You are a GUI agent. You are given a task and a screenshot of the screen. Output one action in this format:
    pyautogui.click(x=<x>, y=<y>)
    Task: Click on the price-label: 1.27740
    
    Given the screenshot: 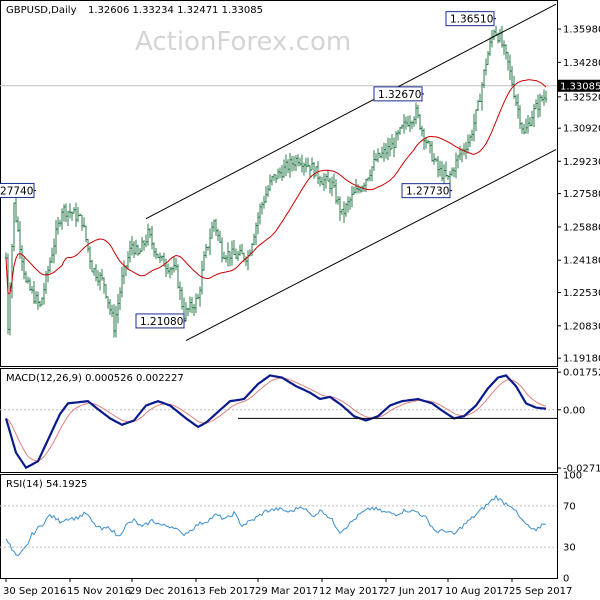 What is the action you would take?
    pyautogui.click(x=18, y=190)
    